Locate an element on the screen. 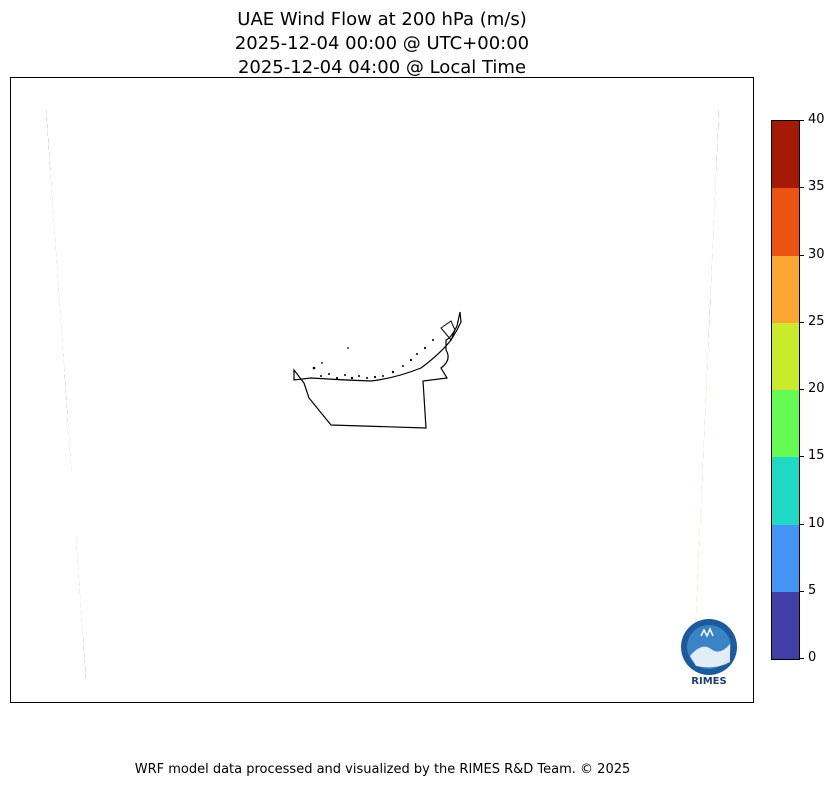 This screenshot has width=835, height=788. title-line-3: 2025-12-04 04:00 @ Local Time is located at coordinates (382, 67).